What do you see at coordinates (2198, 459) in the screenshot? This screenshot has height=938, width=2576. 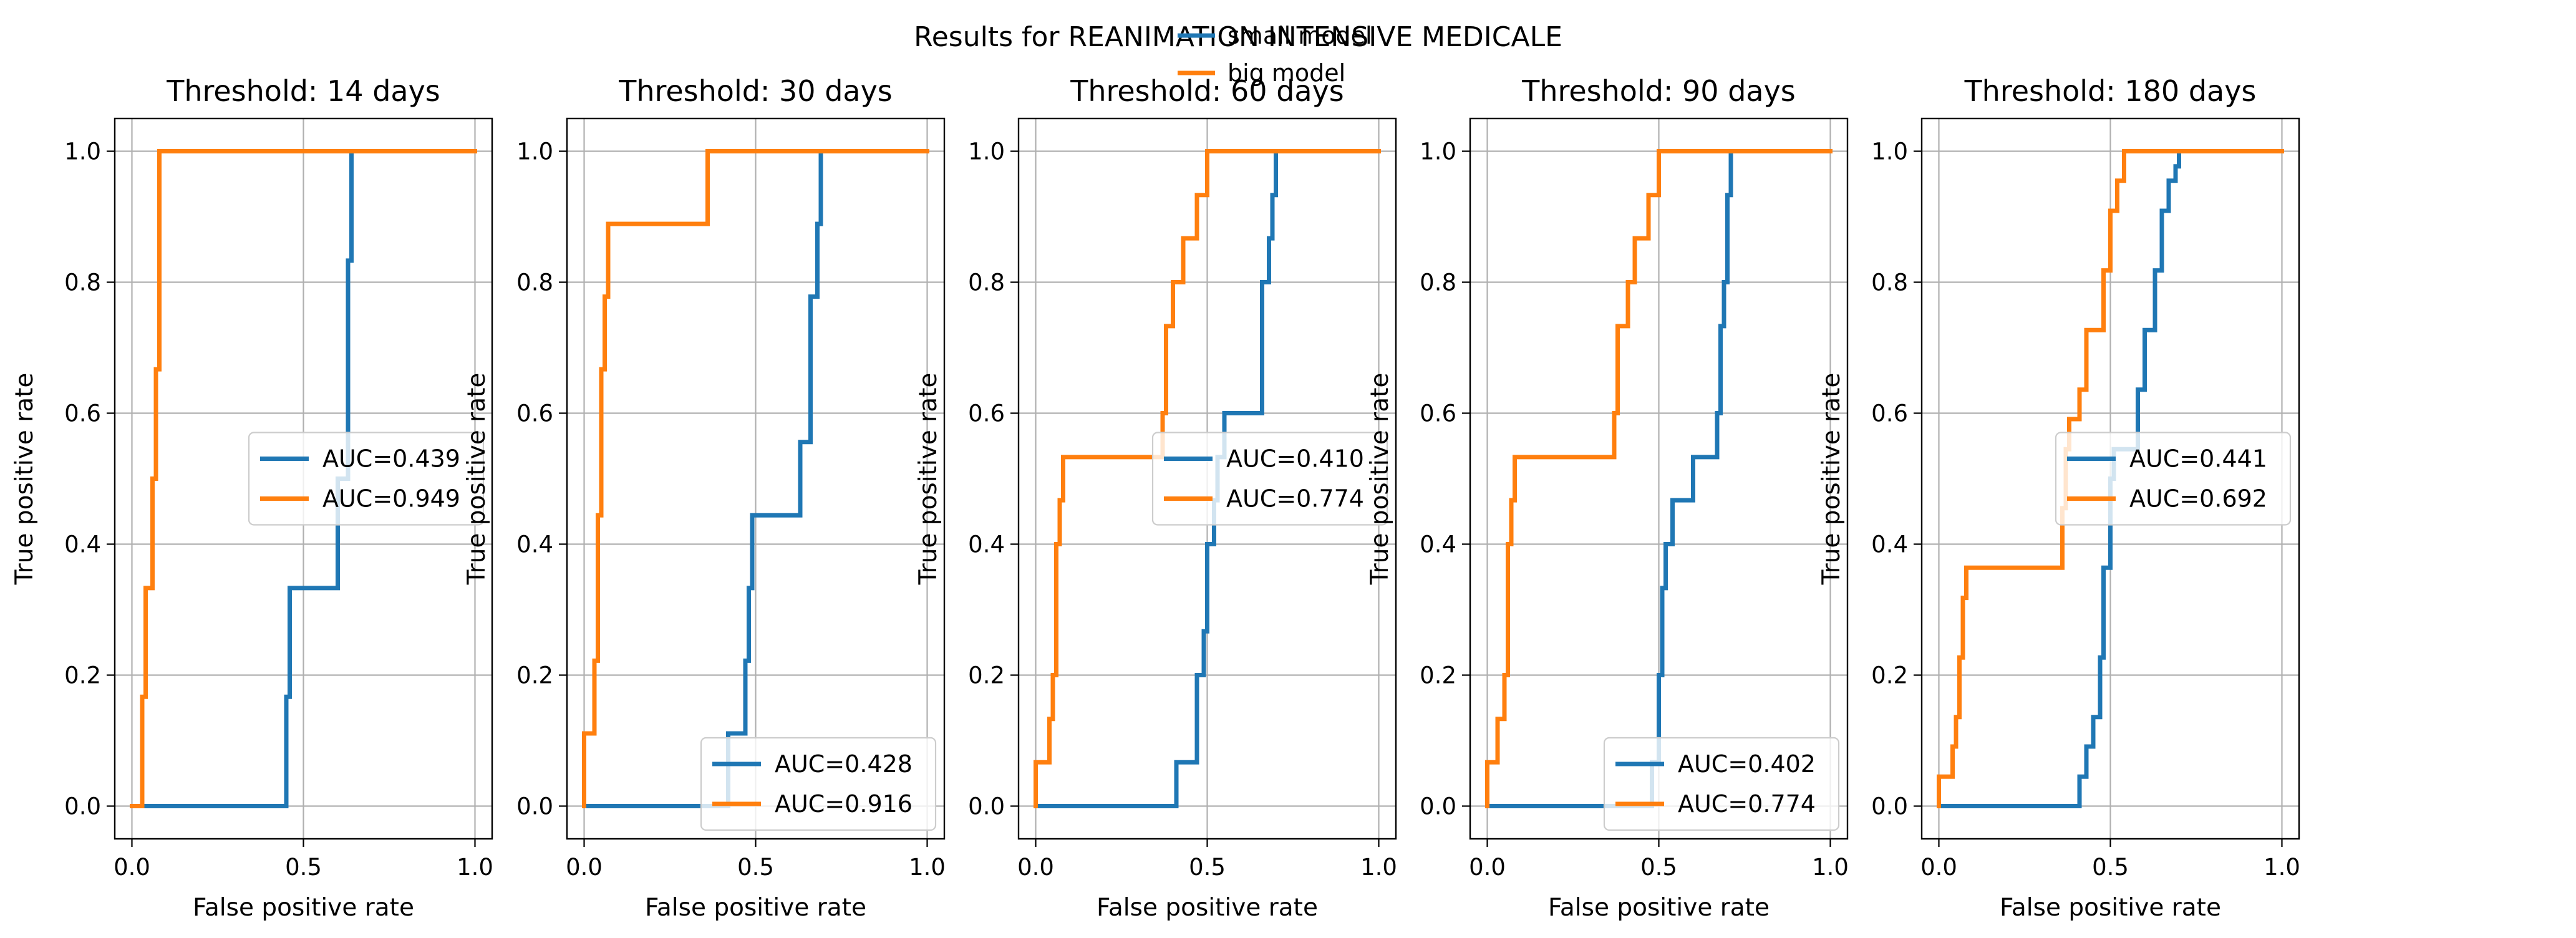 I see `legend-auc-label: AUC=0.441` at bounding box center [2198, 459].